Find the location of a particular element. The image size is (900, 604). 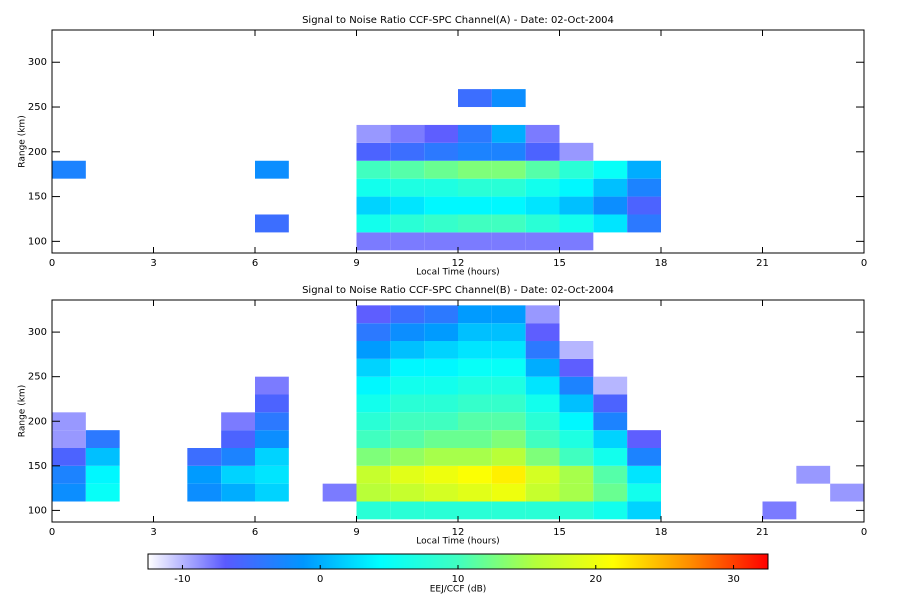

x-tick-label: 12 is located at coordinates (458, 532).